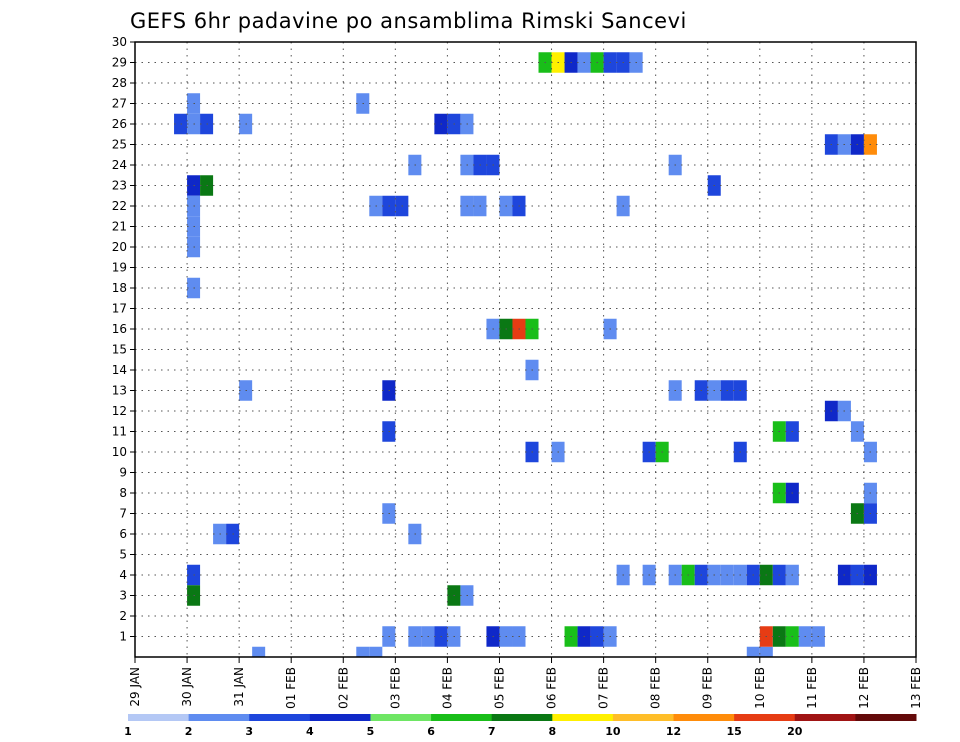  I want to click on y-tick-label: 23, so click(119, 186).